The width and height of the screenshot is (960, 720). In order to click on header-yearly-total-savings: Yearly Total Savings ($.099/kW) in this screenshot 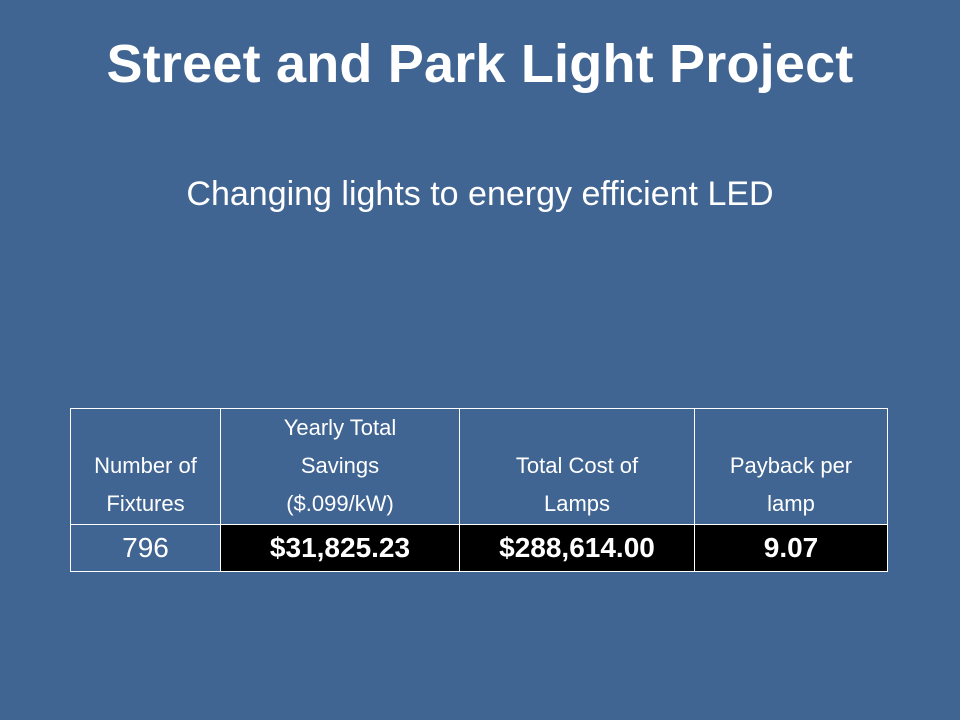, I will do `click(340, 466)`.